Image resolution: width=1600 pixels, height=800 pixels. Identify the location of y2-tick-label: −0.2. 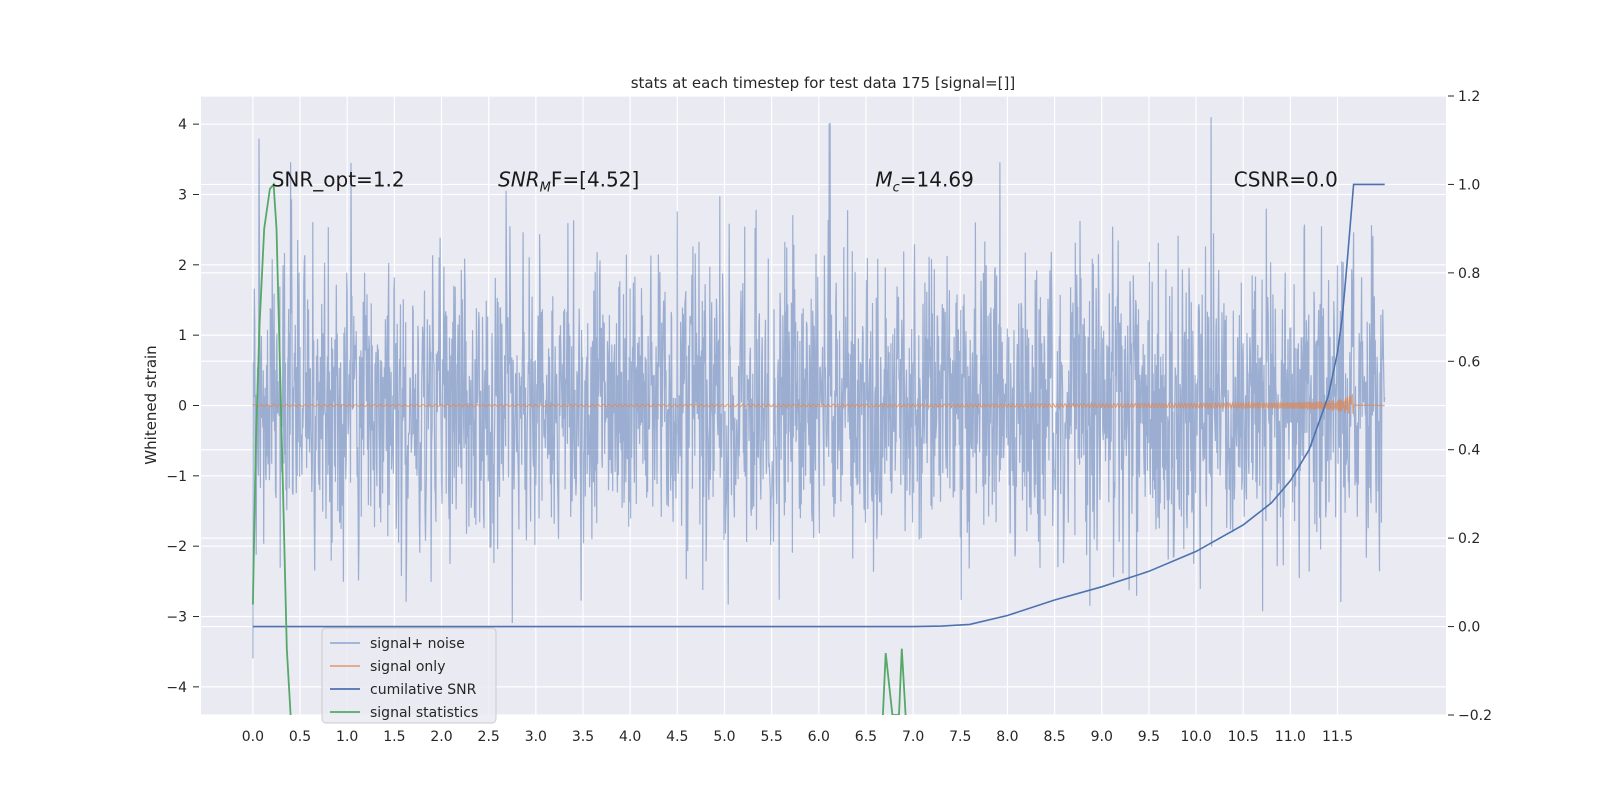
(1475, 716).